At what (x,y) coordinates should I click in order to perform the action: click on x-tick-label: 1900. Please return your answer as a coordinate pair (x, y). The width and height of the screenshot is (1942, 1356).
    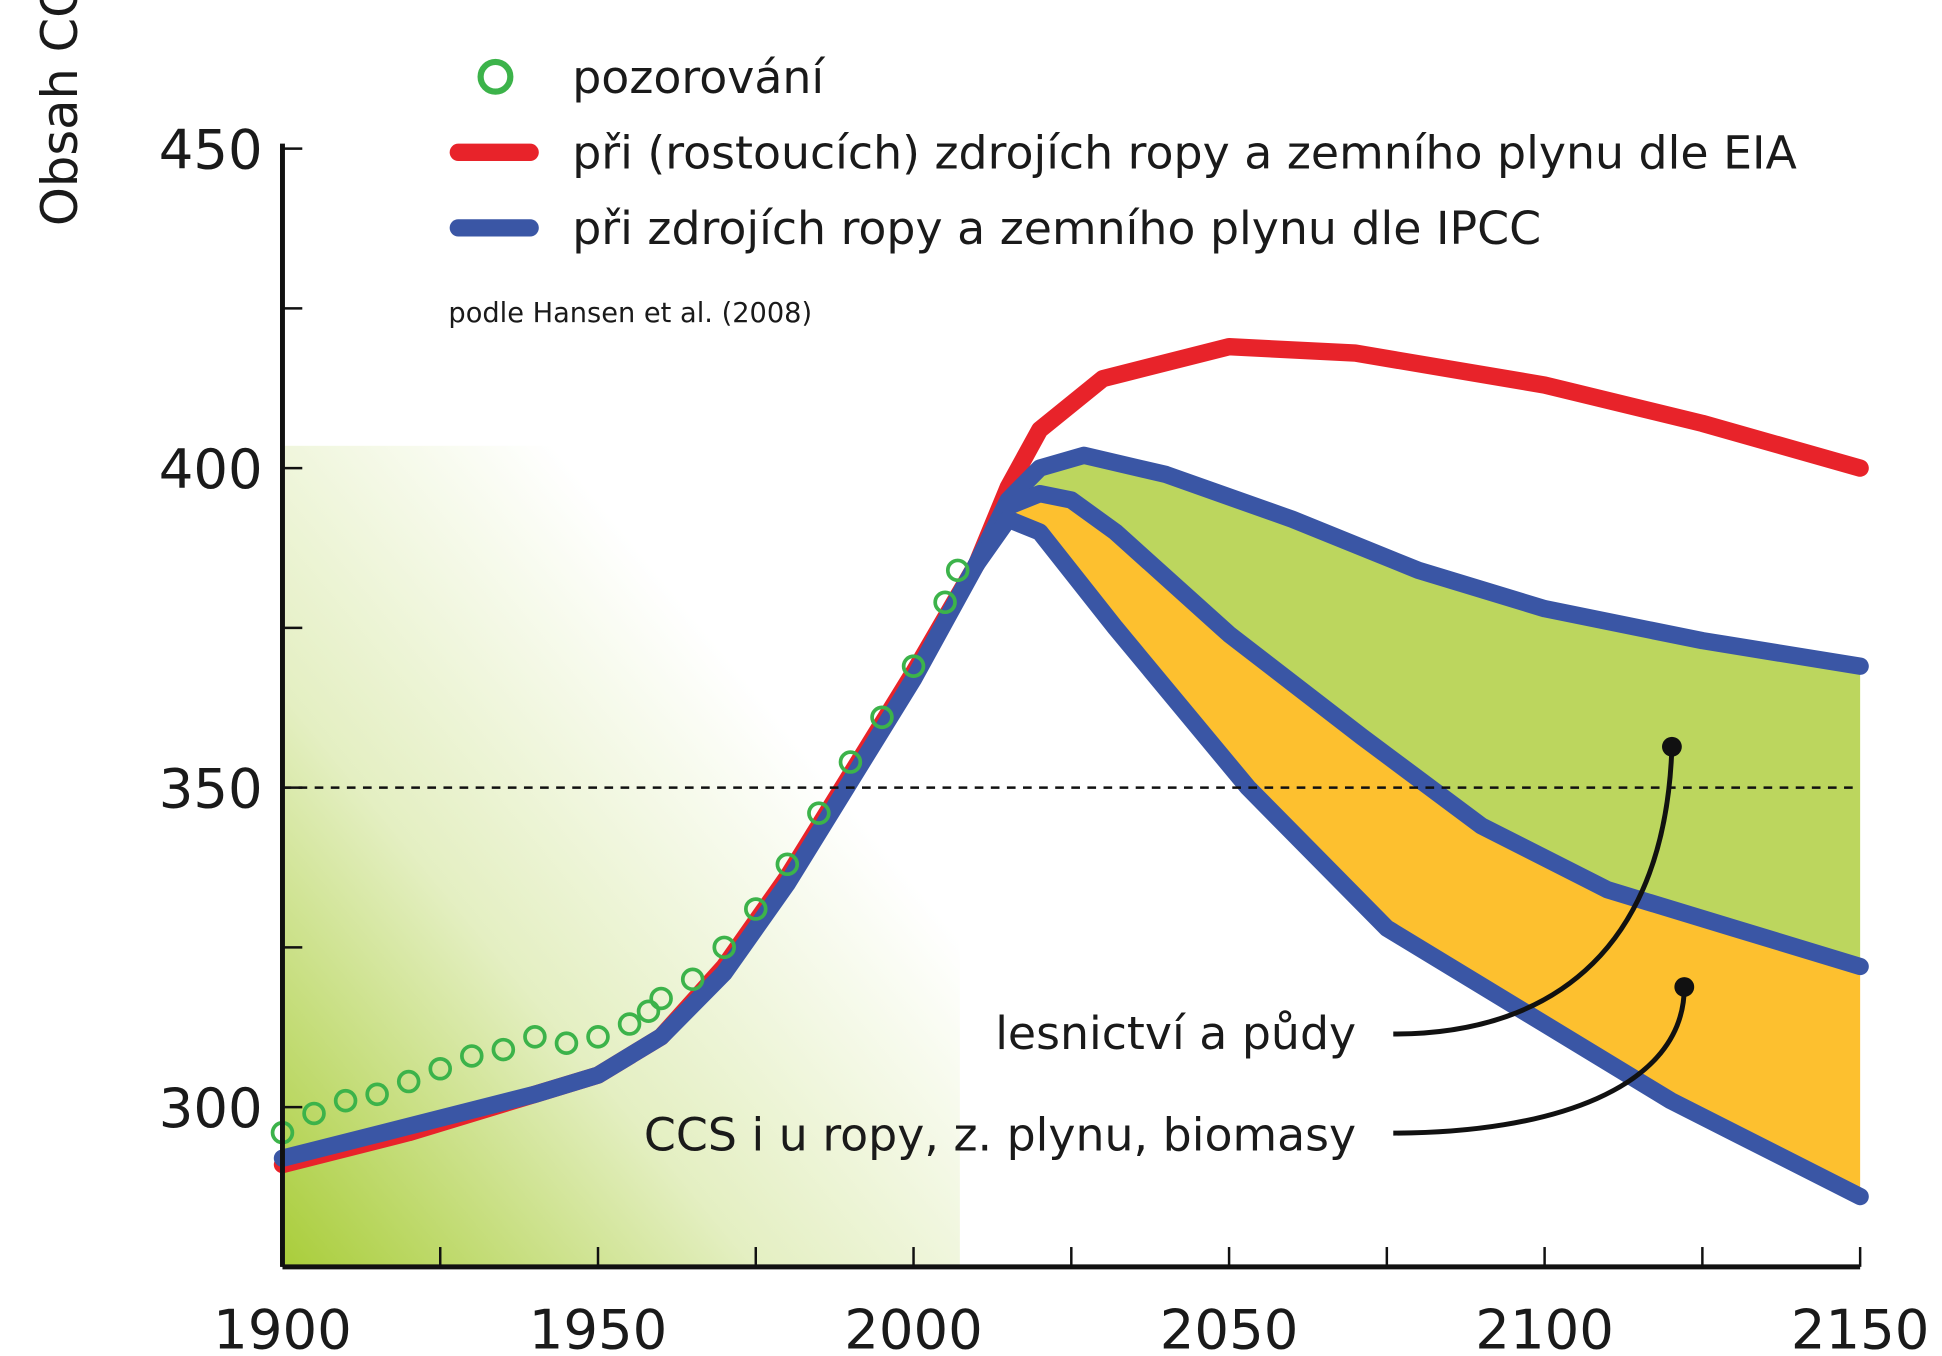
    Looking at the image, I should click on (282, 1327).